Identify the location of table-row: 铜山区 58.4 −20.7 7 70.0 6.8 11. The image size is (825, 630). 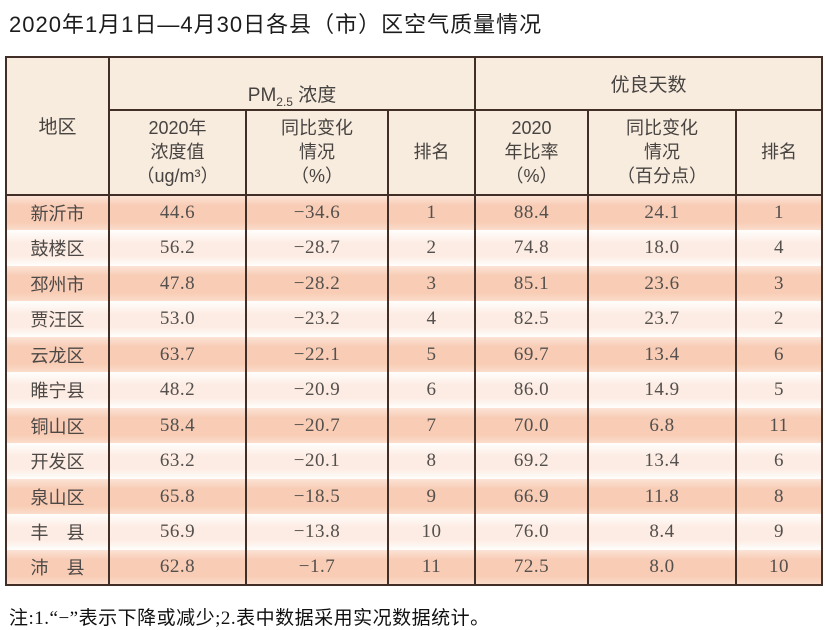
(414, 425).